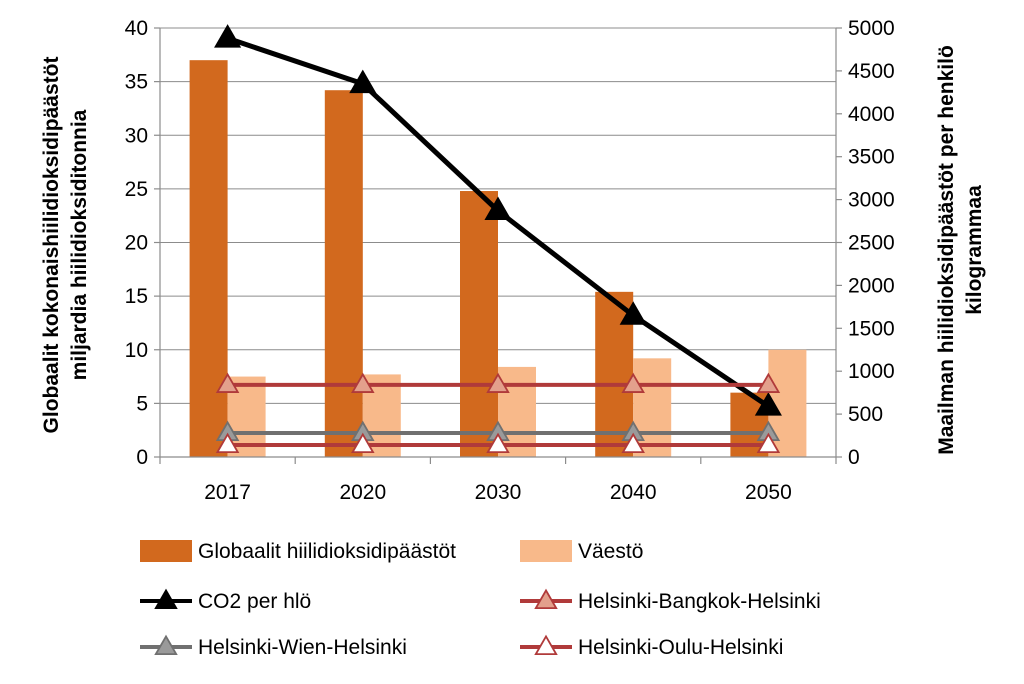 The image size is (1024, 684). I want to click on legend-label: Helsinki-Oulu-Helsinki, so click(680, 647).